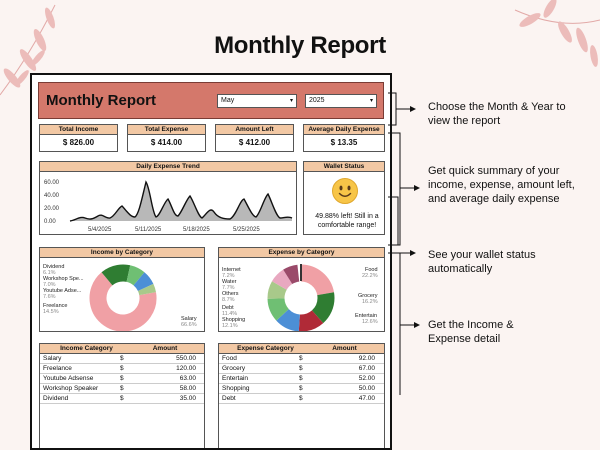 This screenshot has height=450, width=600. What do you see at coordinates (230, 294) in the screenshot?
I see `slice-label: Others` at bounding box center [230, 294].